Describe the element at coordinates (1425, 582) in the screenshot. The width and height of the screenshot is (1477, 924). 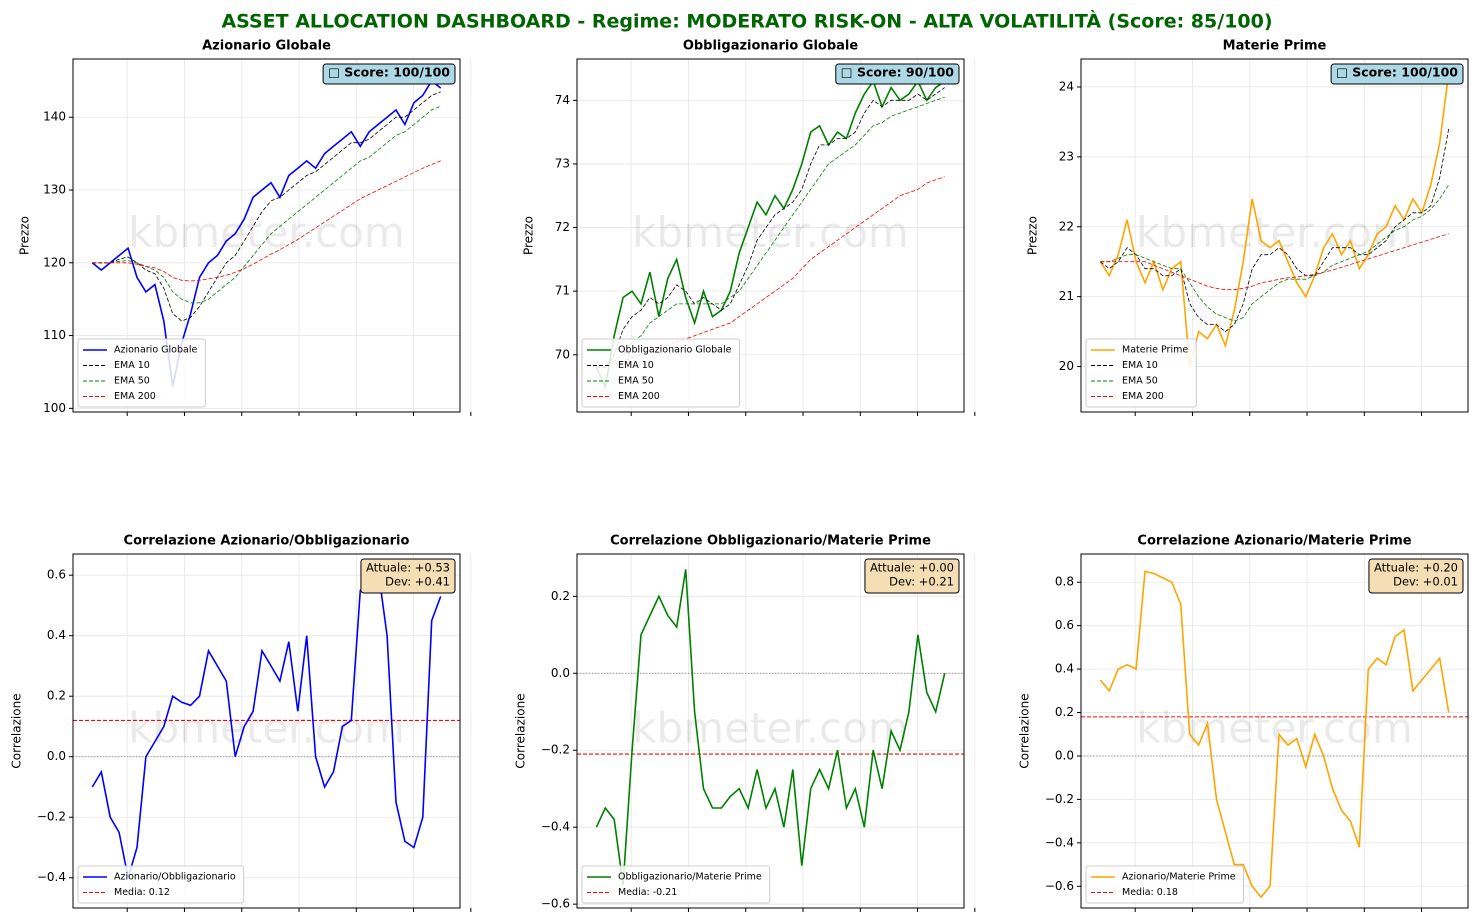
I see `annotation-text: Dev: +0.01` at that location.